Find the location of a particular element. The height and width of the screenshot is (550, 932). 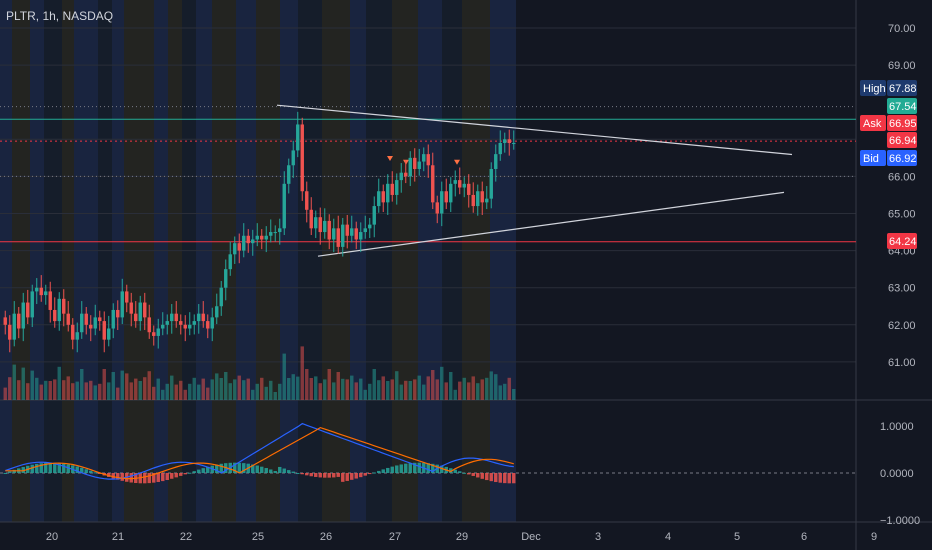

time-tick-label: 26 is located at coordinates (326, 537).